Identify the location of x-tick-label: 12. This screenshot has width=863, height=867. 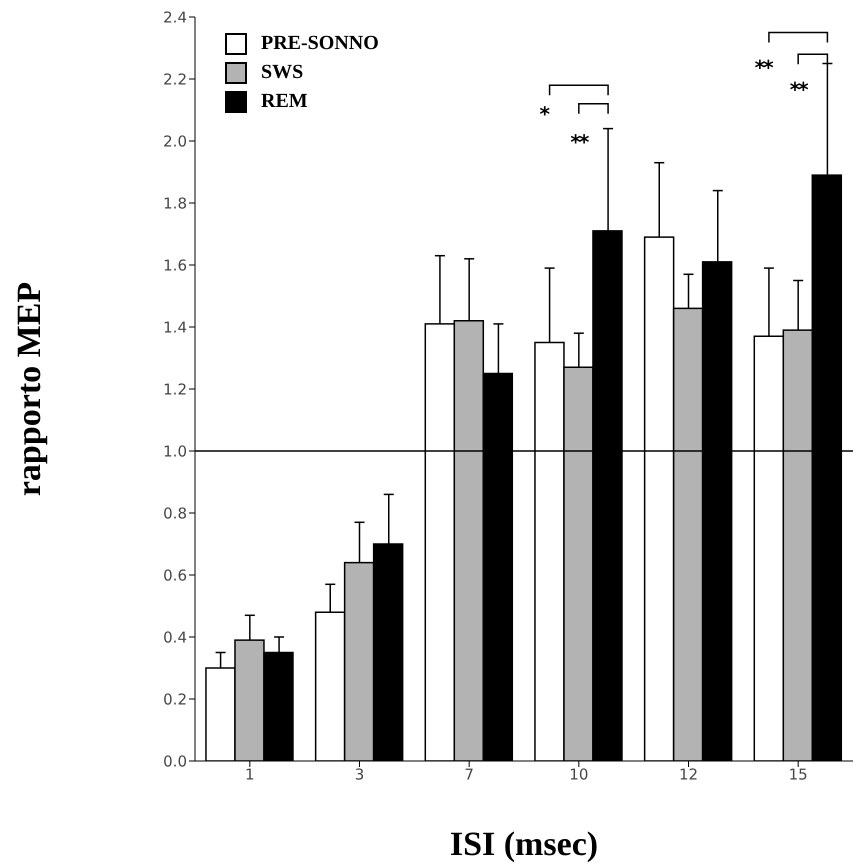
(688, 775).